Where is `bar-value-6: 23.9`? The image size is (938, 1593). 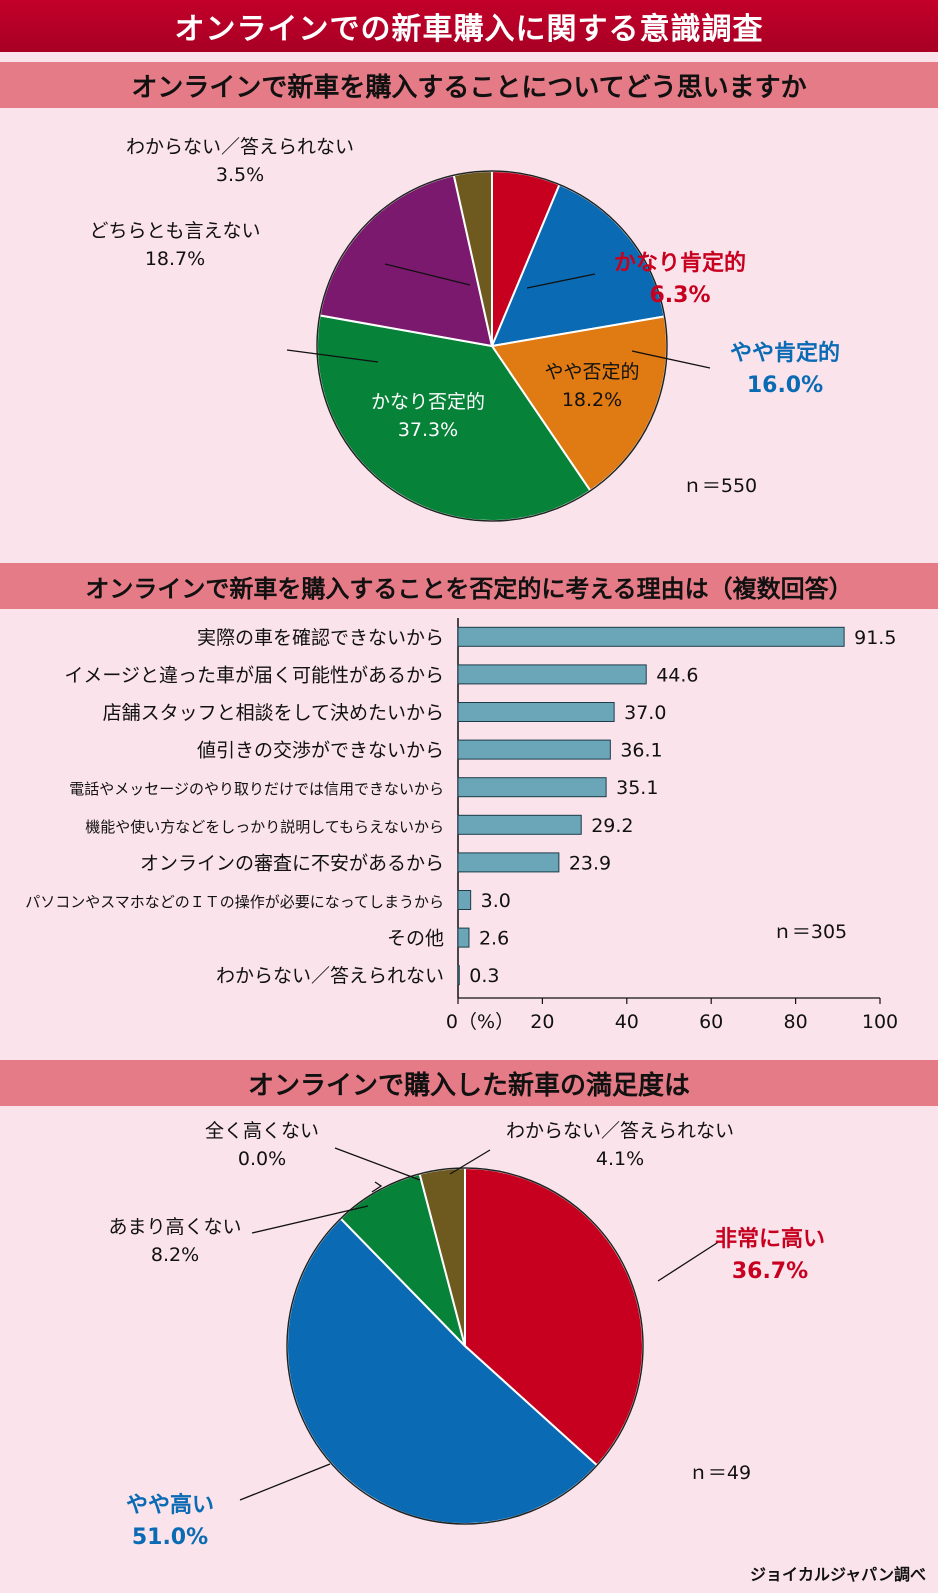 bar-value-6: 23.9 is located at coordinates (590, 863).